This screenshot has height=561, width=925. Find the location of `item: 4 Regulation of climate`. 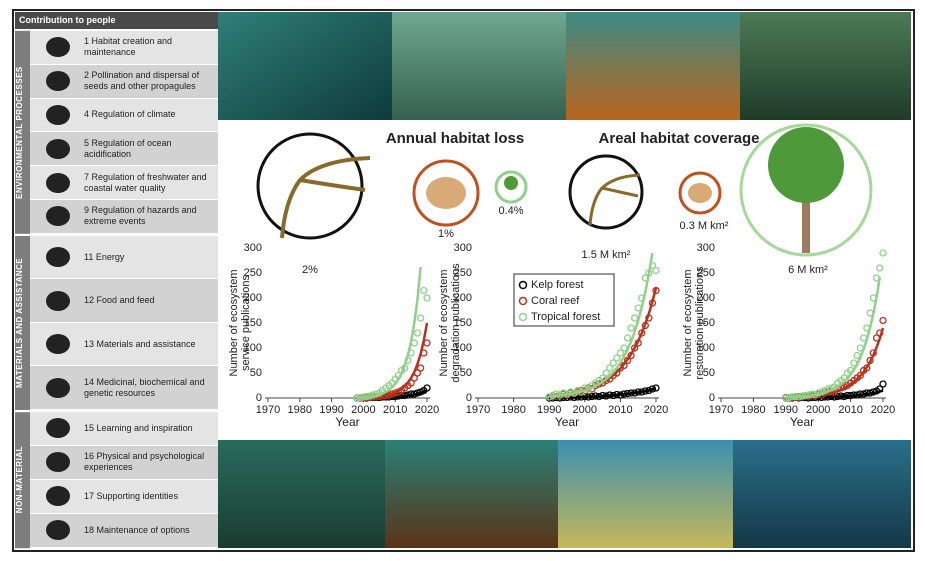

item: 4 Regulation of climate is located at coordinates (124, 115).